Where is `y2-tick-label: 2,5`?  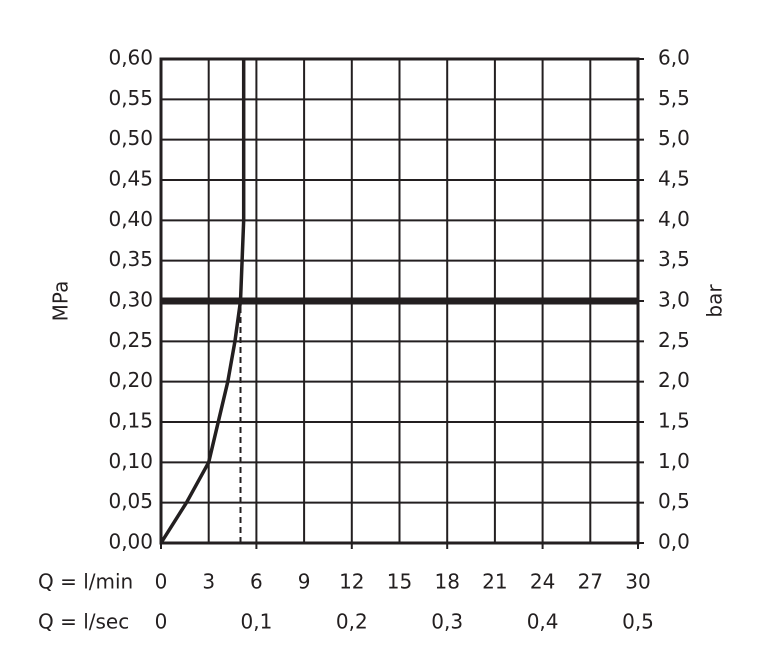 y2-tick-label: 2,5 is located at coordinates (674, 340).